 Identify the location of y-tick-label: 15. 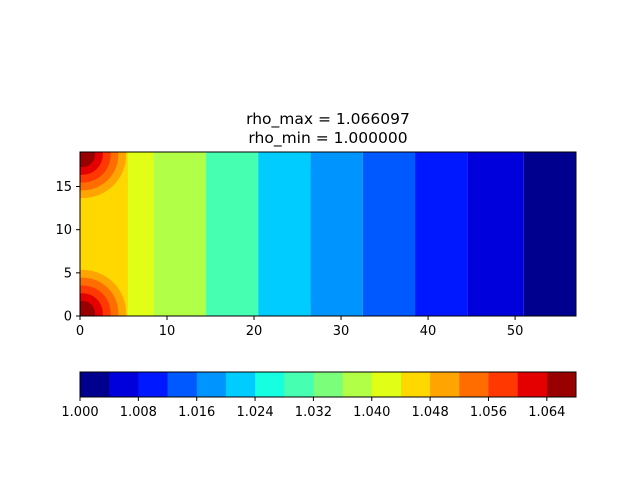
(63, 187).